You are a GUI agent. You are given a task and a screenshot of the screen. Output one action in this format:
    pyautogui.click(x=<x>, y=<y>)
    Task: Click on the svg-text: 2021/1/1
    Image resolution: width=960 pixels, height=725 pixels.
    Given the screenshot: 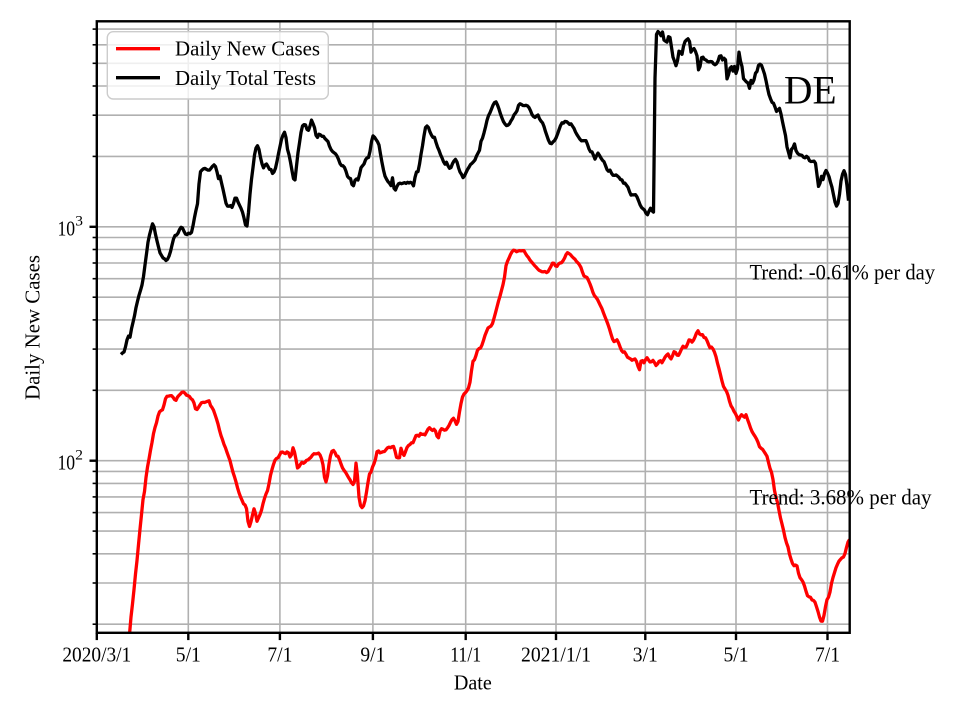 What is the action you would take?
    pyautogui.click(x=556, y=655)
    